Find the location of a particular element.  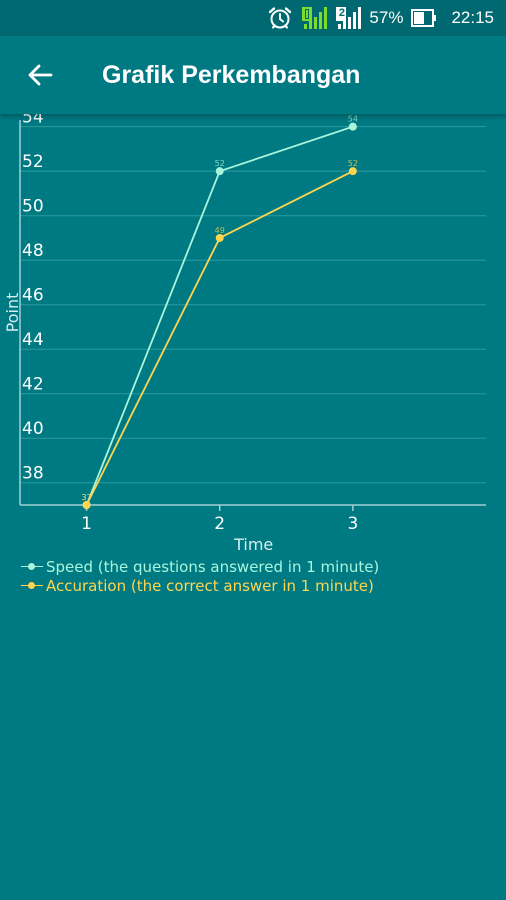

y-tick-label: 42 is located at coordinates (33, 385).